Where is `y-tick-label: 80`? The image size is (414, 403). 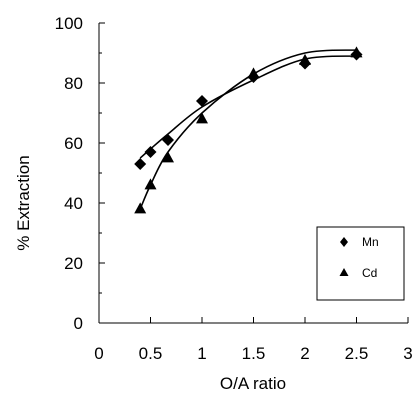 y-tick-label: 80 is located at coordinates (73, 83).